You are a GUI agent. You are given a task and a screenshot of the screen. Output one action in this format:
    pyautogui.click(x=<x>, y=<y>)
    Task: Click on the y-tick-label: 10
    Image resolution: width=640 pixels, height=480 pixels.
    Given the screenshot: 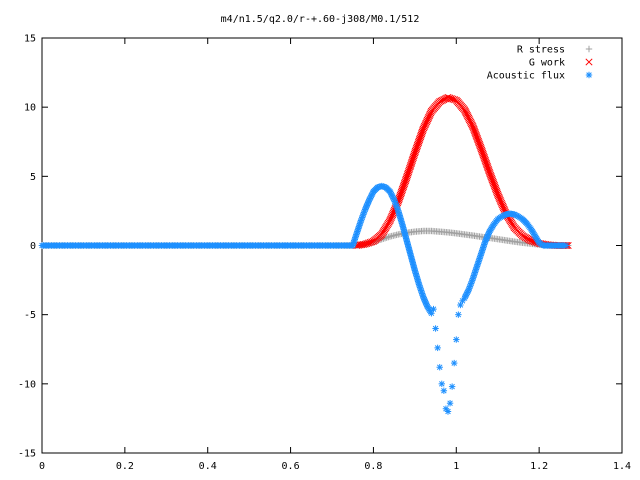 What is the action you would take?
    pyautogui.click(x=30, y=108)
    